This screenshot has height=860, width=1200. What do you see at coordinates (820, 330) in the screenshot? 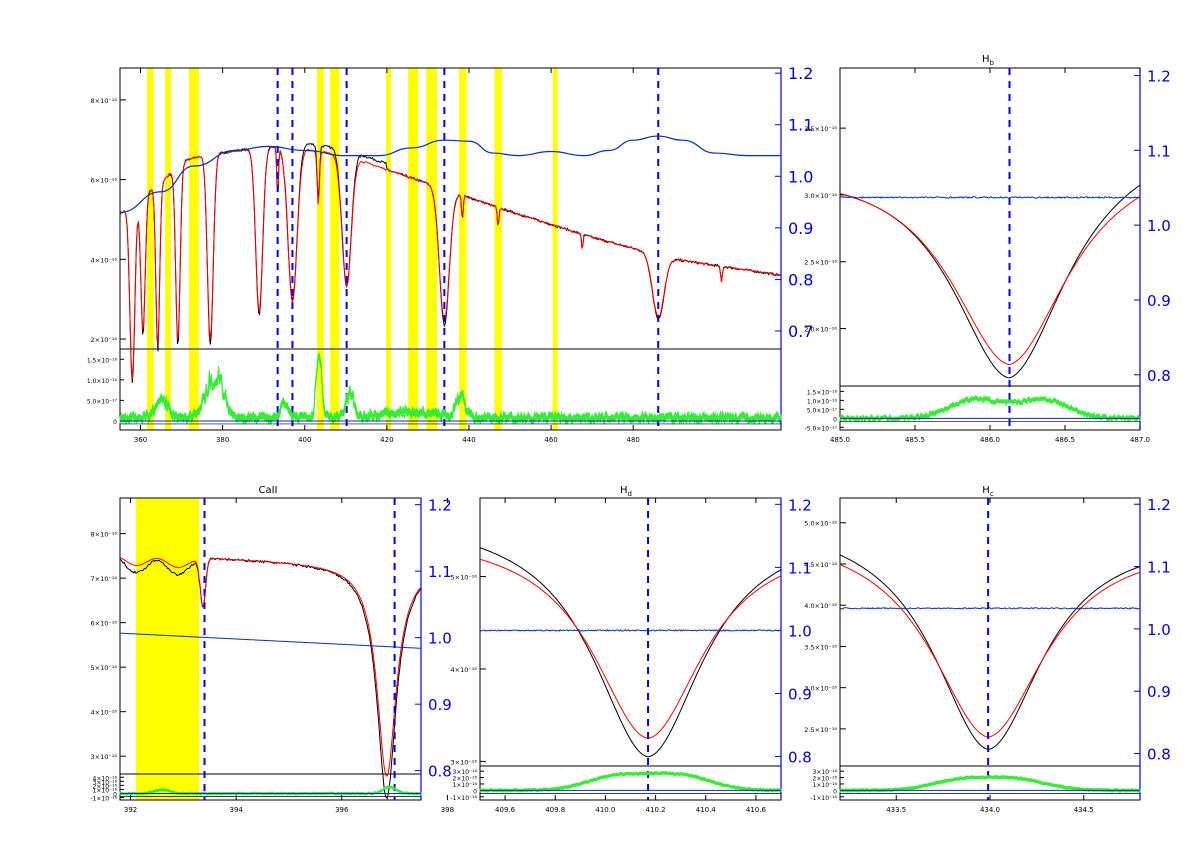
I see `hb-ytick-label: 2.0×10⁻¹⁶` at bounding box center [820, 330].